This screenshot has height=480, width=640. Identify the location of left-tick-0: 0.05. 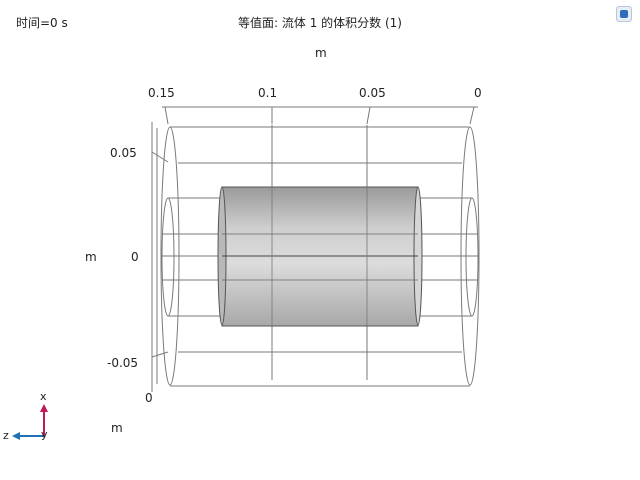
(123, 153).